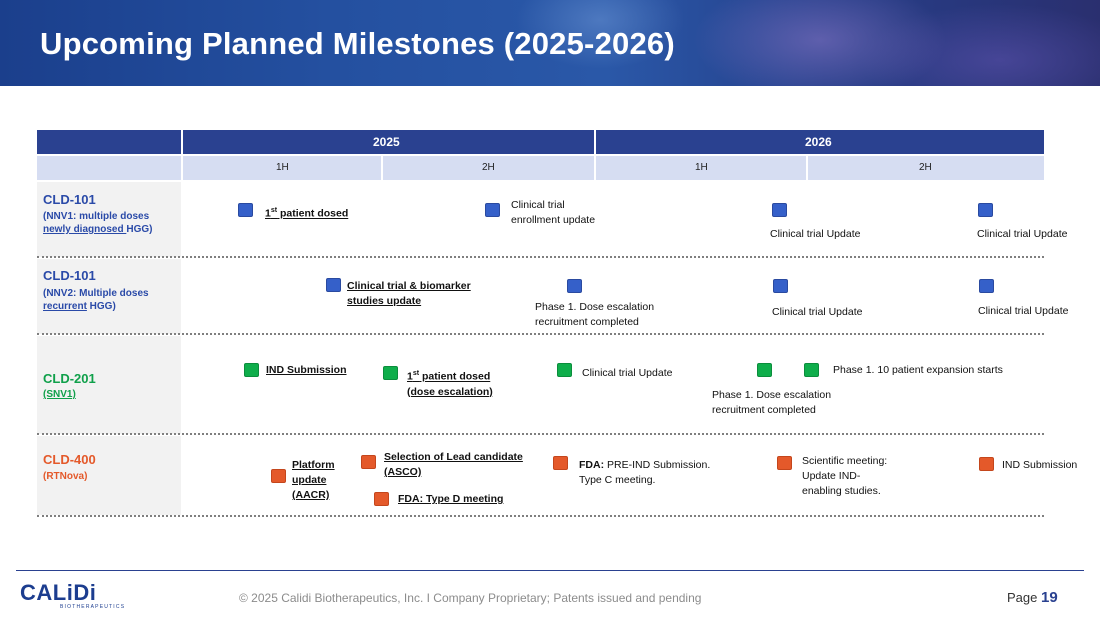  I want to click on milestone-line: studies update, so click(384, 301).